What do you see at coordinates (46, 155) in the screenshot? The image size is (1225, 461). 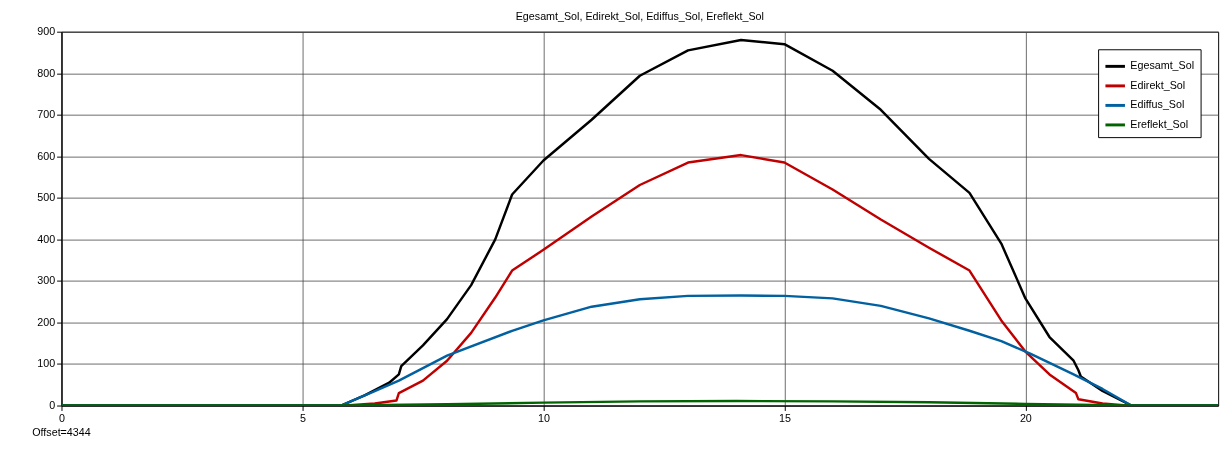 I see `y-tick-label: 600` at bounding box center [46, 155].